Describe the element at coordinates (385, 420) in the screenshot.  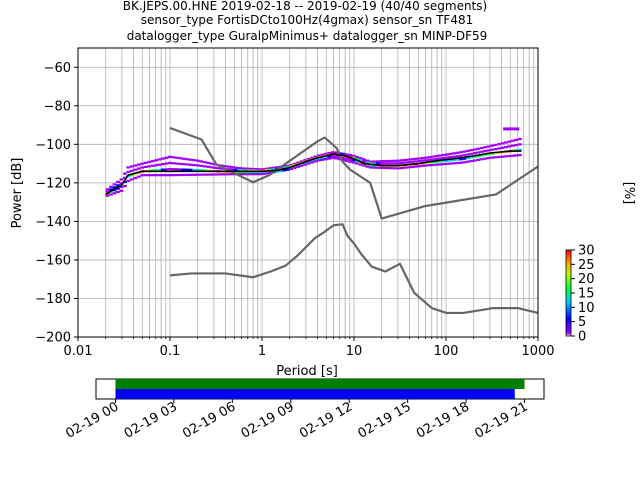
I see `timeline-tick-label: 02-19 15` at that location.